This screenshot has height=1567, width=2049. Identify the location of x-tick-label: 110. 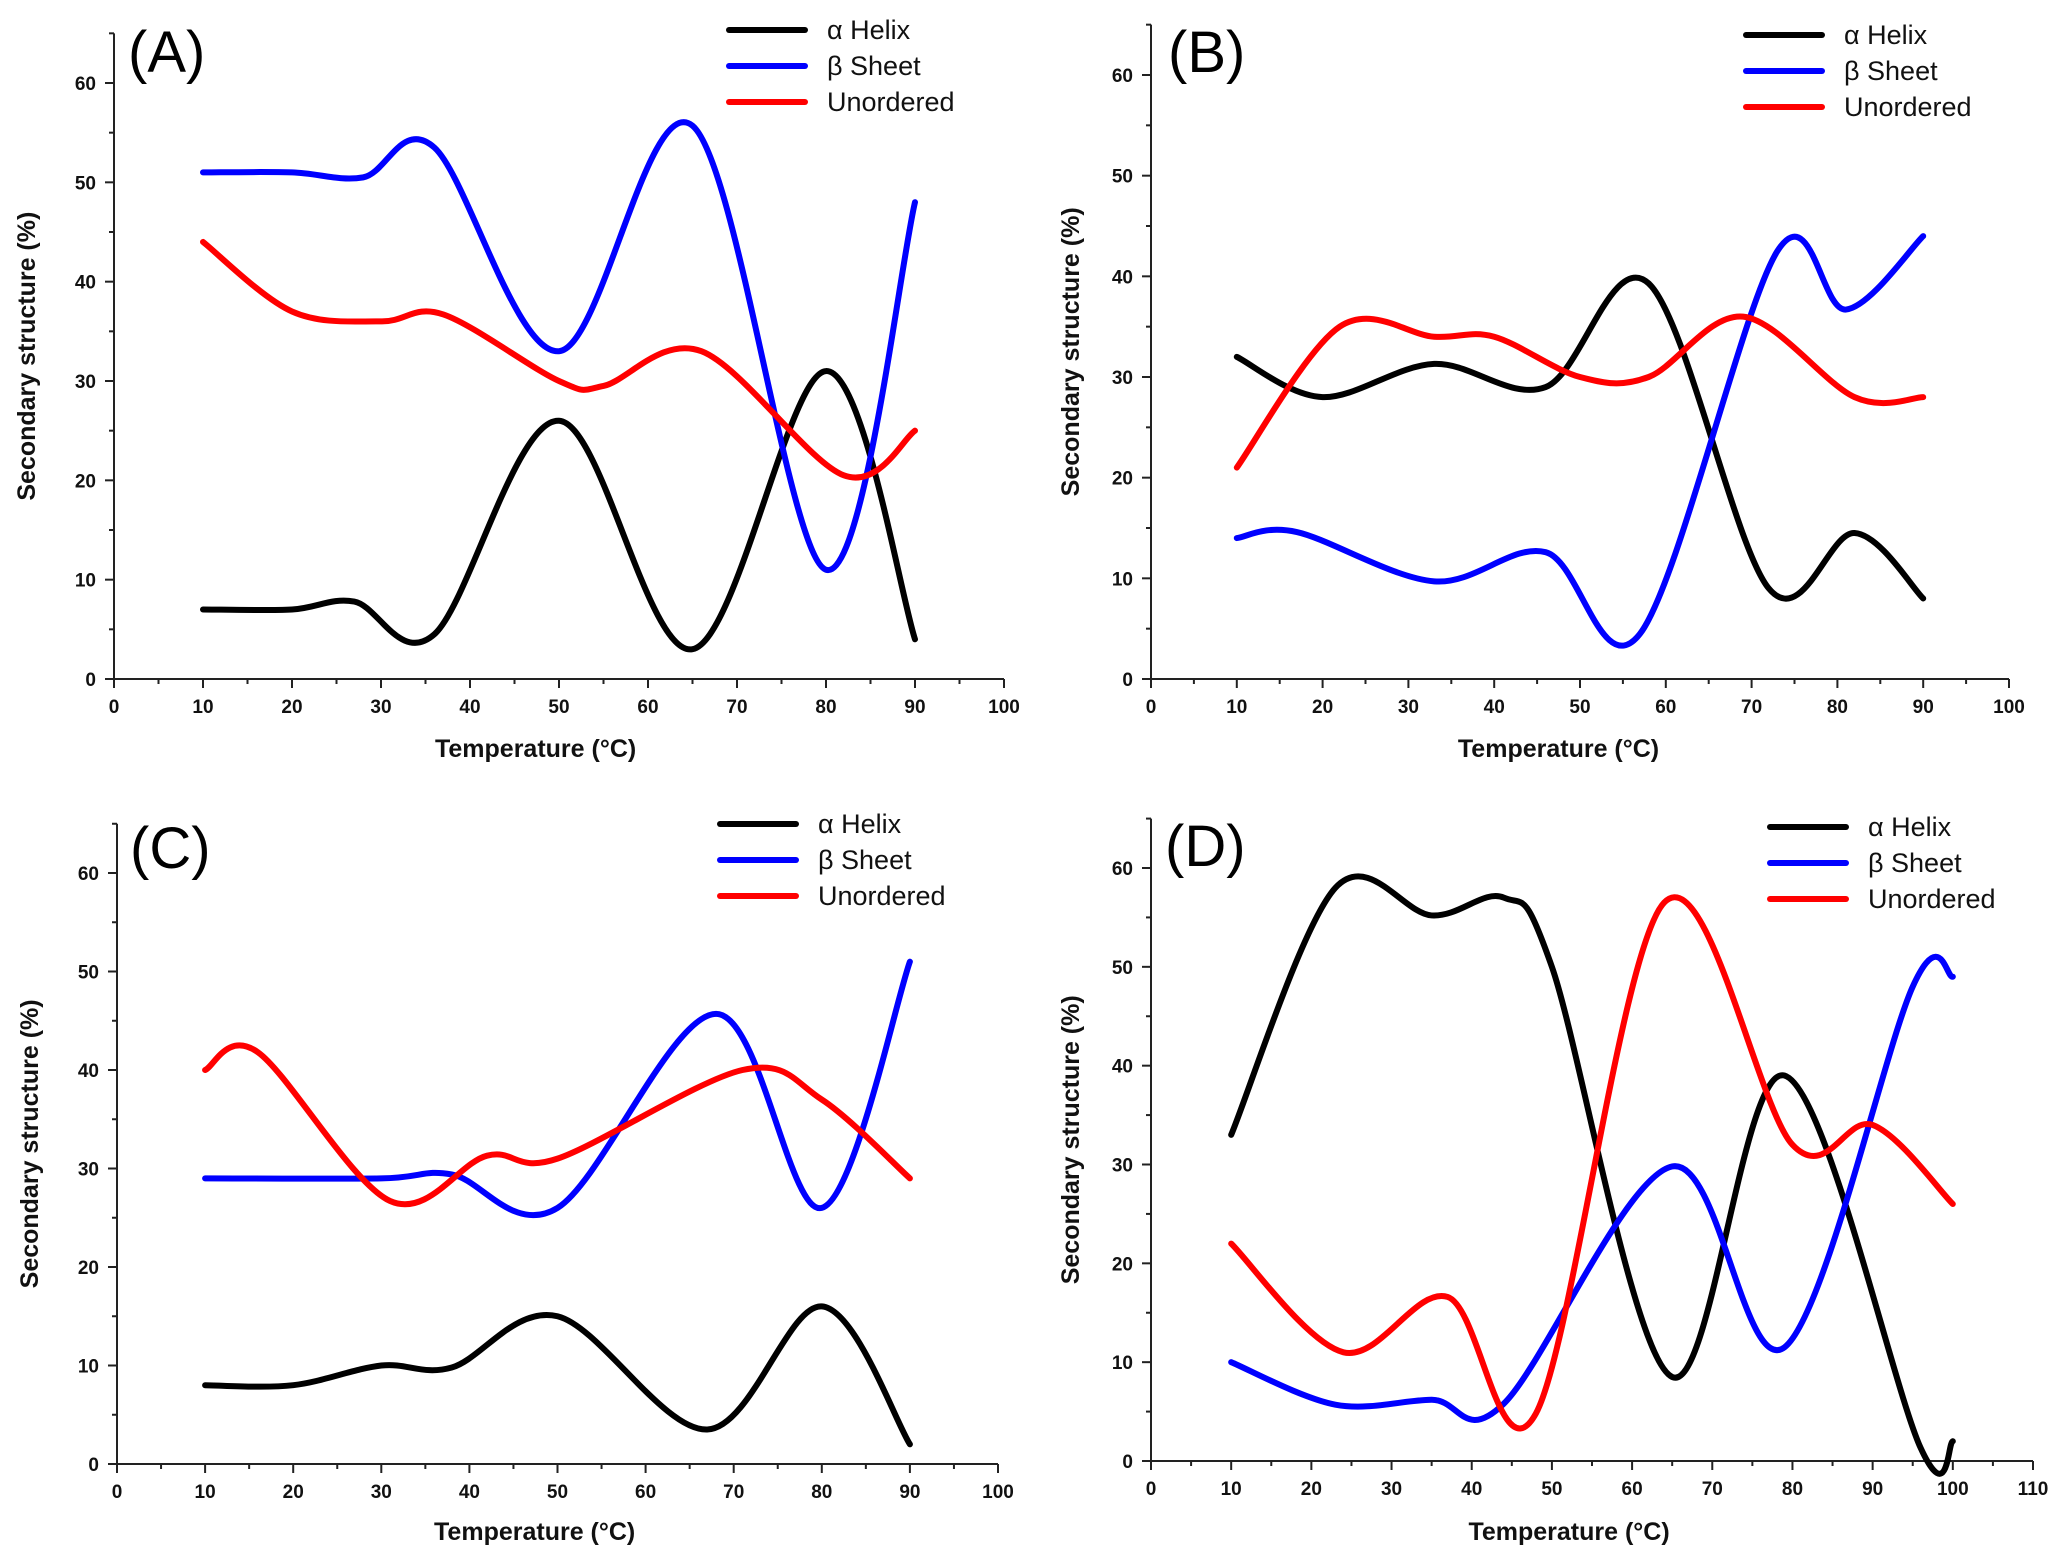
(2033, 1489).